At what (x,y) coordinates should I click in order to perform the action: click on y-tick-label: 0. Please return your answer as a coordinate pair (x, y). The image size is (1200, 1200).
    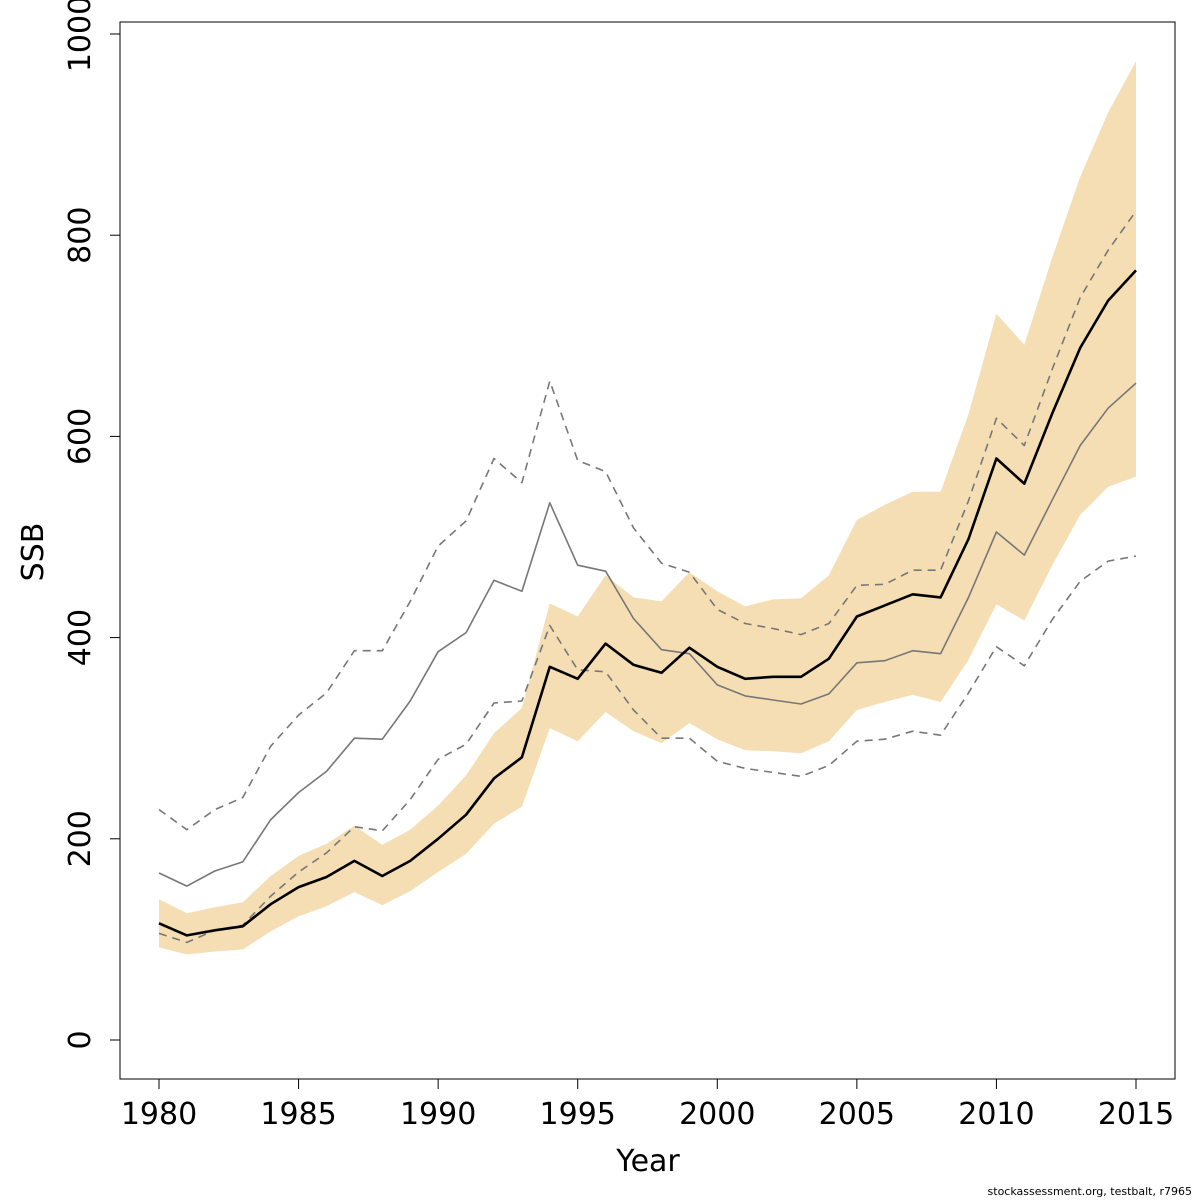
    Looking at the image, I should click on (80, 1039).